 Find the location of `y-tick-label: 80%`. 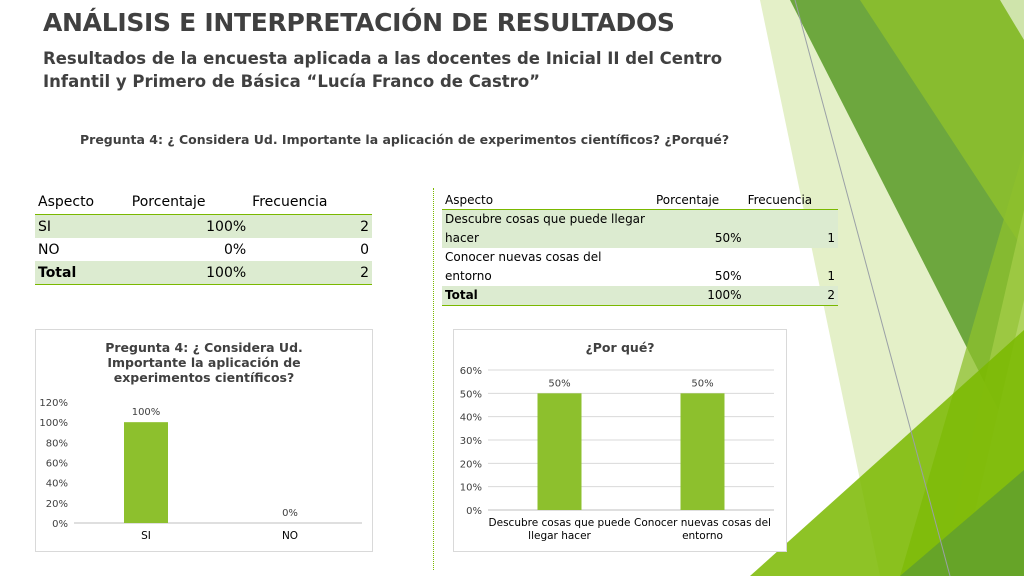

y-tick-label: 80% is located at coordinates (57, 443).